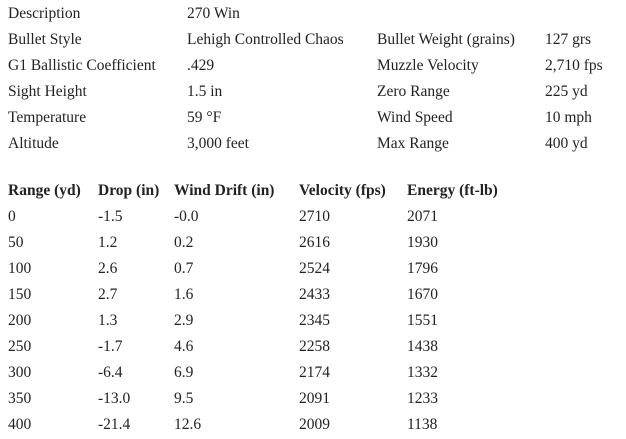 The height and width of the screenshot is (439, 626). I want to click on spec-label-altitude: Altitude, so click(33, 143).